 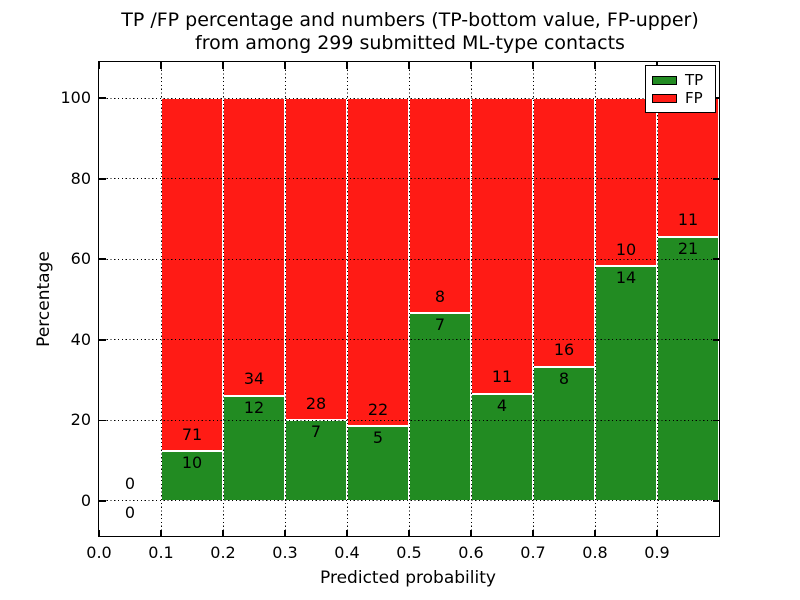 What do you see at coordinates (626, 249) in the screenshot?
I see `fp-count-label: 10` at bounding box center [626, 249].